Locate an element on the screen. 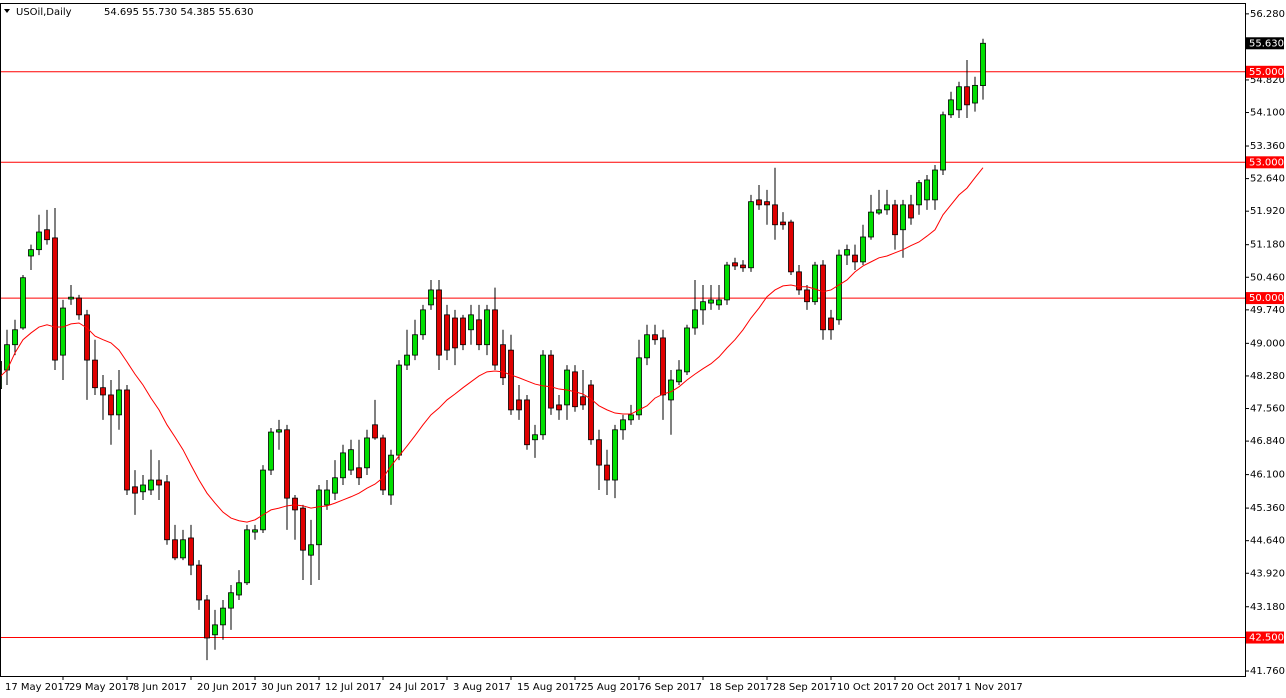 The image size is (1286, 698). ohlc-info: 54.695 55.730 54.385 55.630 is located at coordinates (179, 12).